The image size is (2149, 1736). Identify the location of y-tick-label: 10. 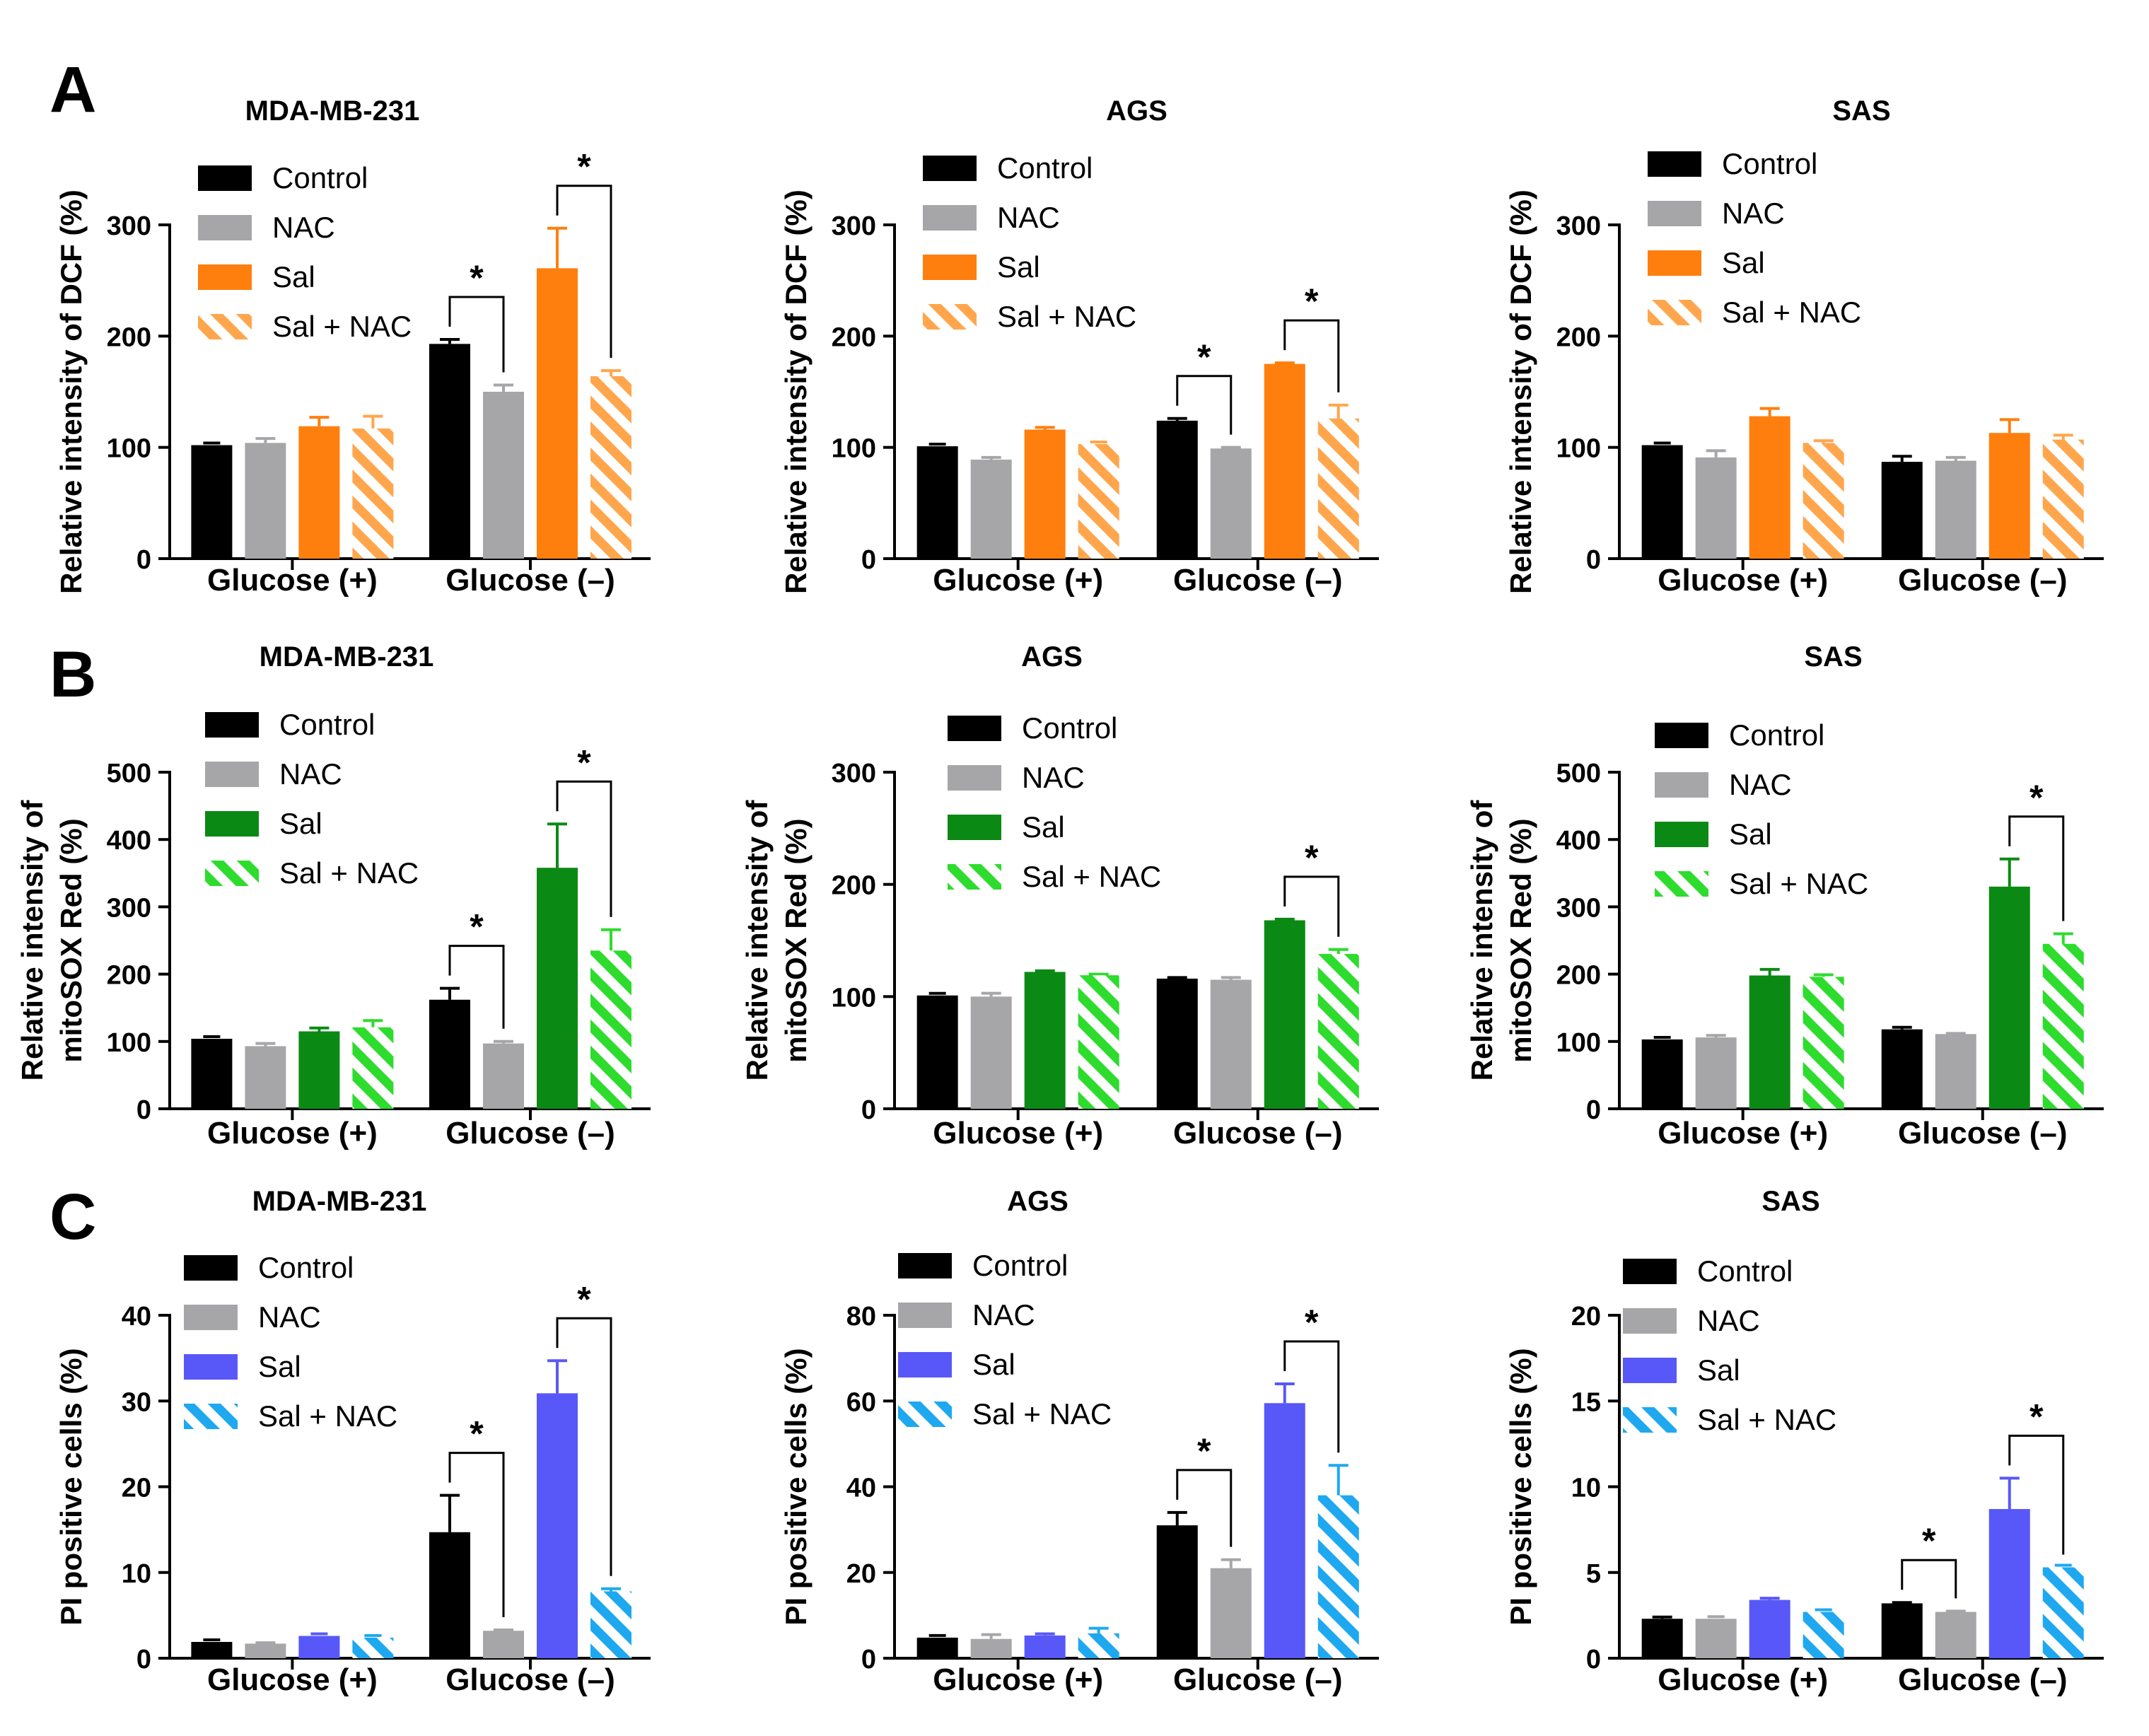
(1586, 1488).